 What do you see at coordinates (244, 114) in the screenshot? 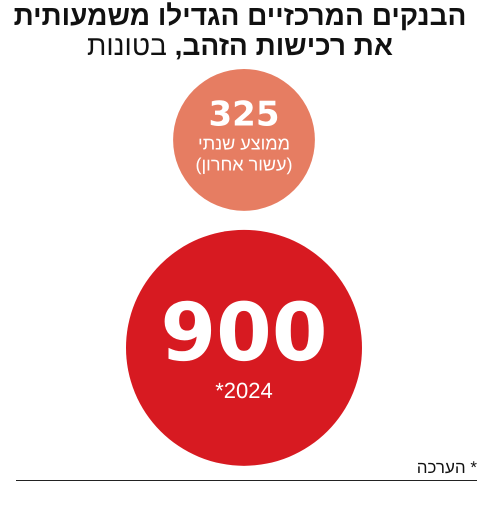
I see `data-label: 325` at bounding box center [244, 114].